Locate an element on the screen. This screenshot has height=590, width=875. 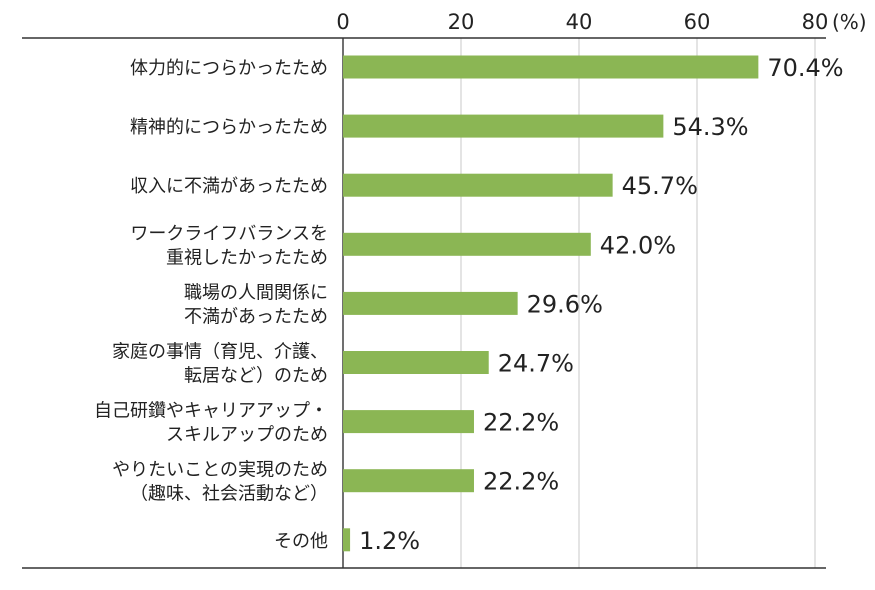
x-tick-label: 80 is located at coordinates (815, 22).